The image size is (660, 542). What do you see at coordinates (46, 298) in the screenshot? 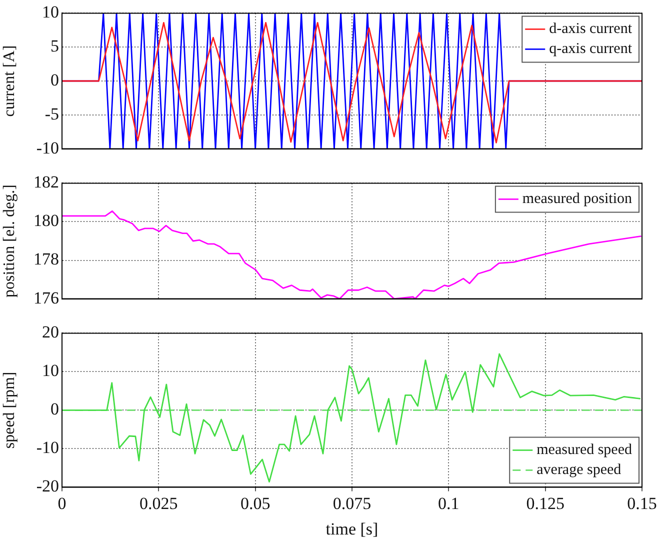
I see `y-tick-label: 176` at bounding box center [46, 298].